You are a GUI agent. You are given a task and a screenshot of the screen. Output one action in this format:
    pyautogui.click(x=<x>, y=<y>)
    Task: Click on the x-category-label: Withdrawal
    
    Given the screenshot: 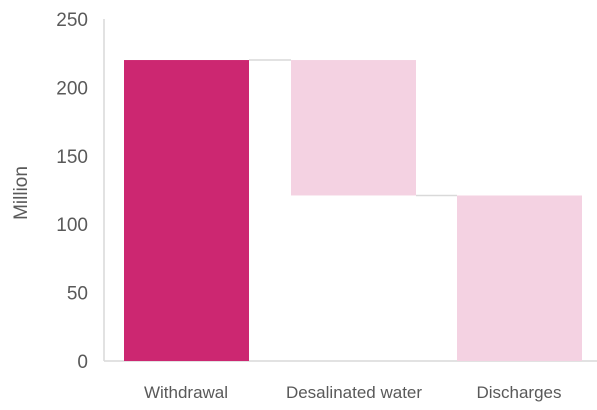 What is the action you would take?
    pyautogui.click(x=186, y=392)
    